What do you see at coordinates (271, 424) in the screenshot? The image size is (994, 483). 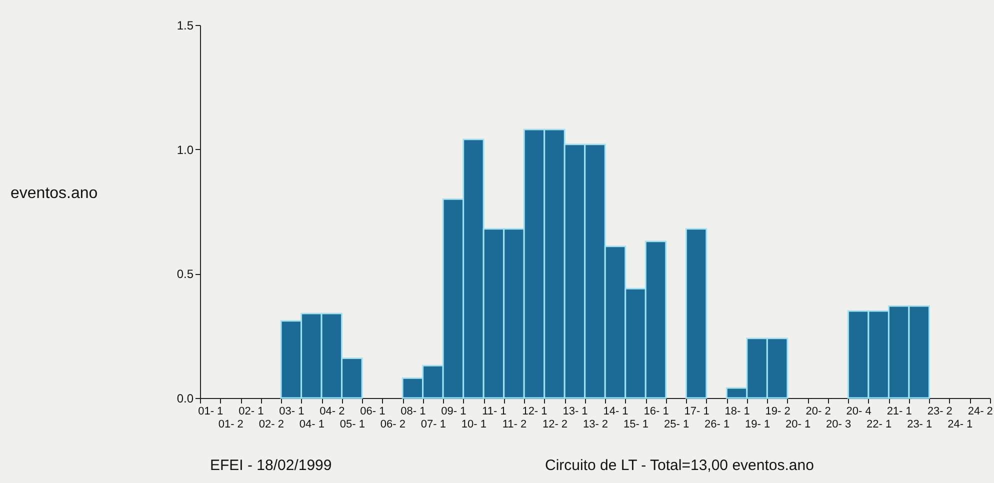 I see `x-tick-label: 02- 2` at bounding box center [271, 424].